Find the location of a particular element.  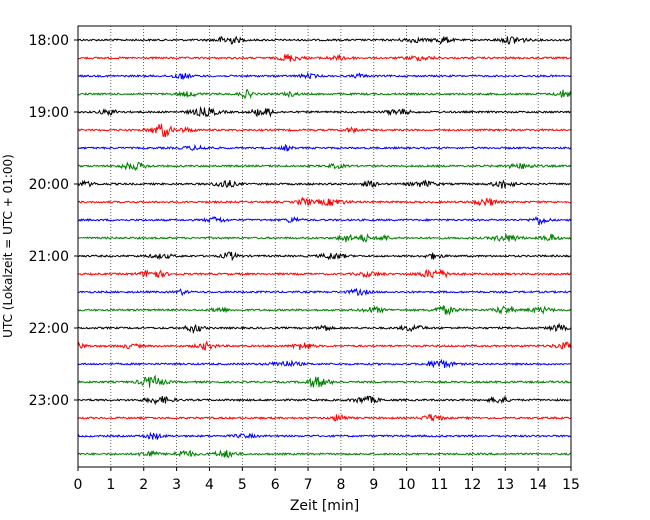

y-axis-ticks: 18:00 19:00 20:00 21:00 22:00 23:00 is located at coordinates (53, 221).